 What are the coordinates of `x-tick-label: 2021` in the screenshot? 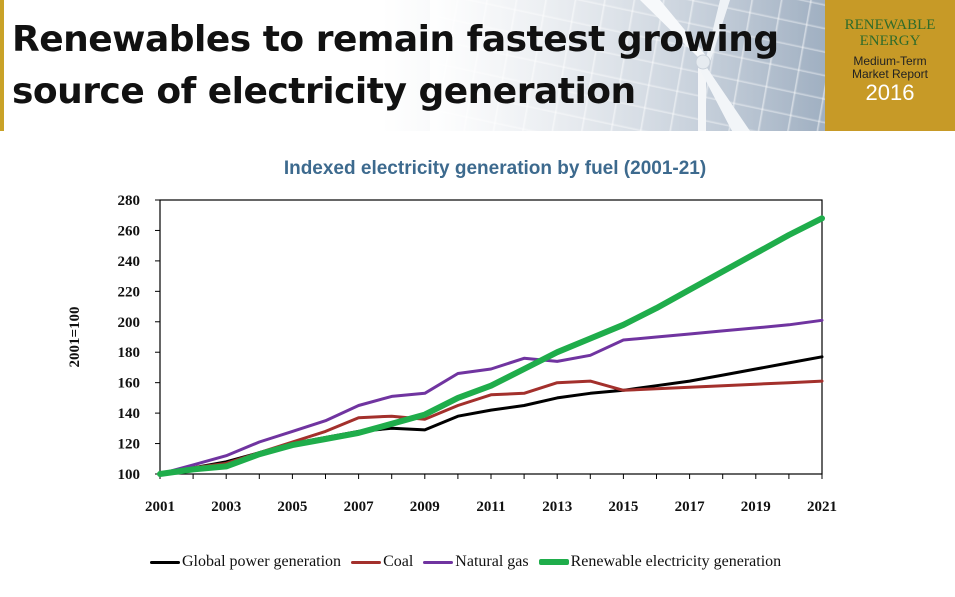 It's located at (822, 507).